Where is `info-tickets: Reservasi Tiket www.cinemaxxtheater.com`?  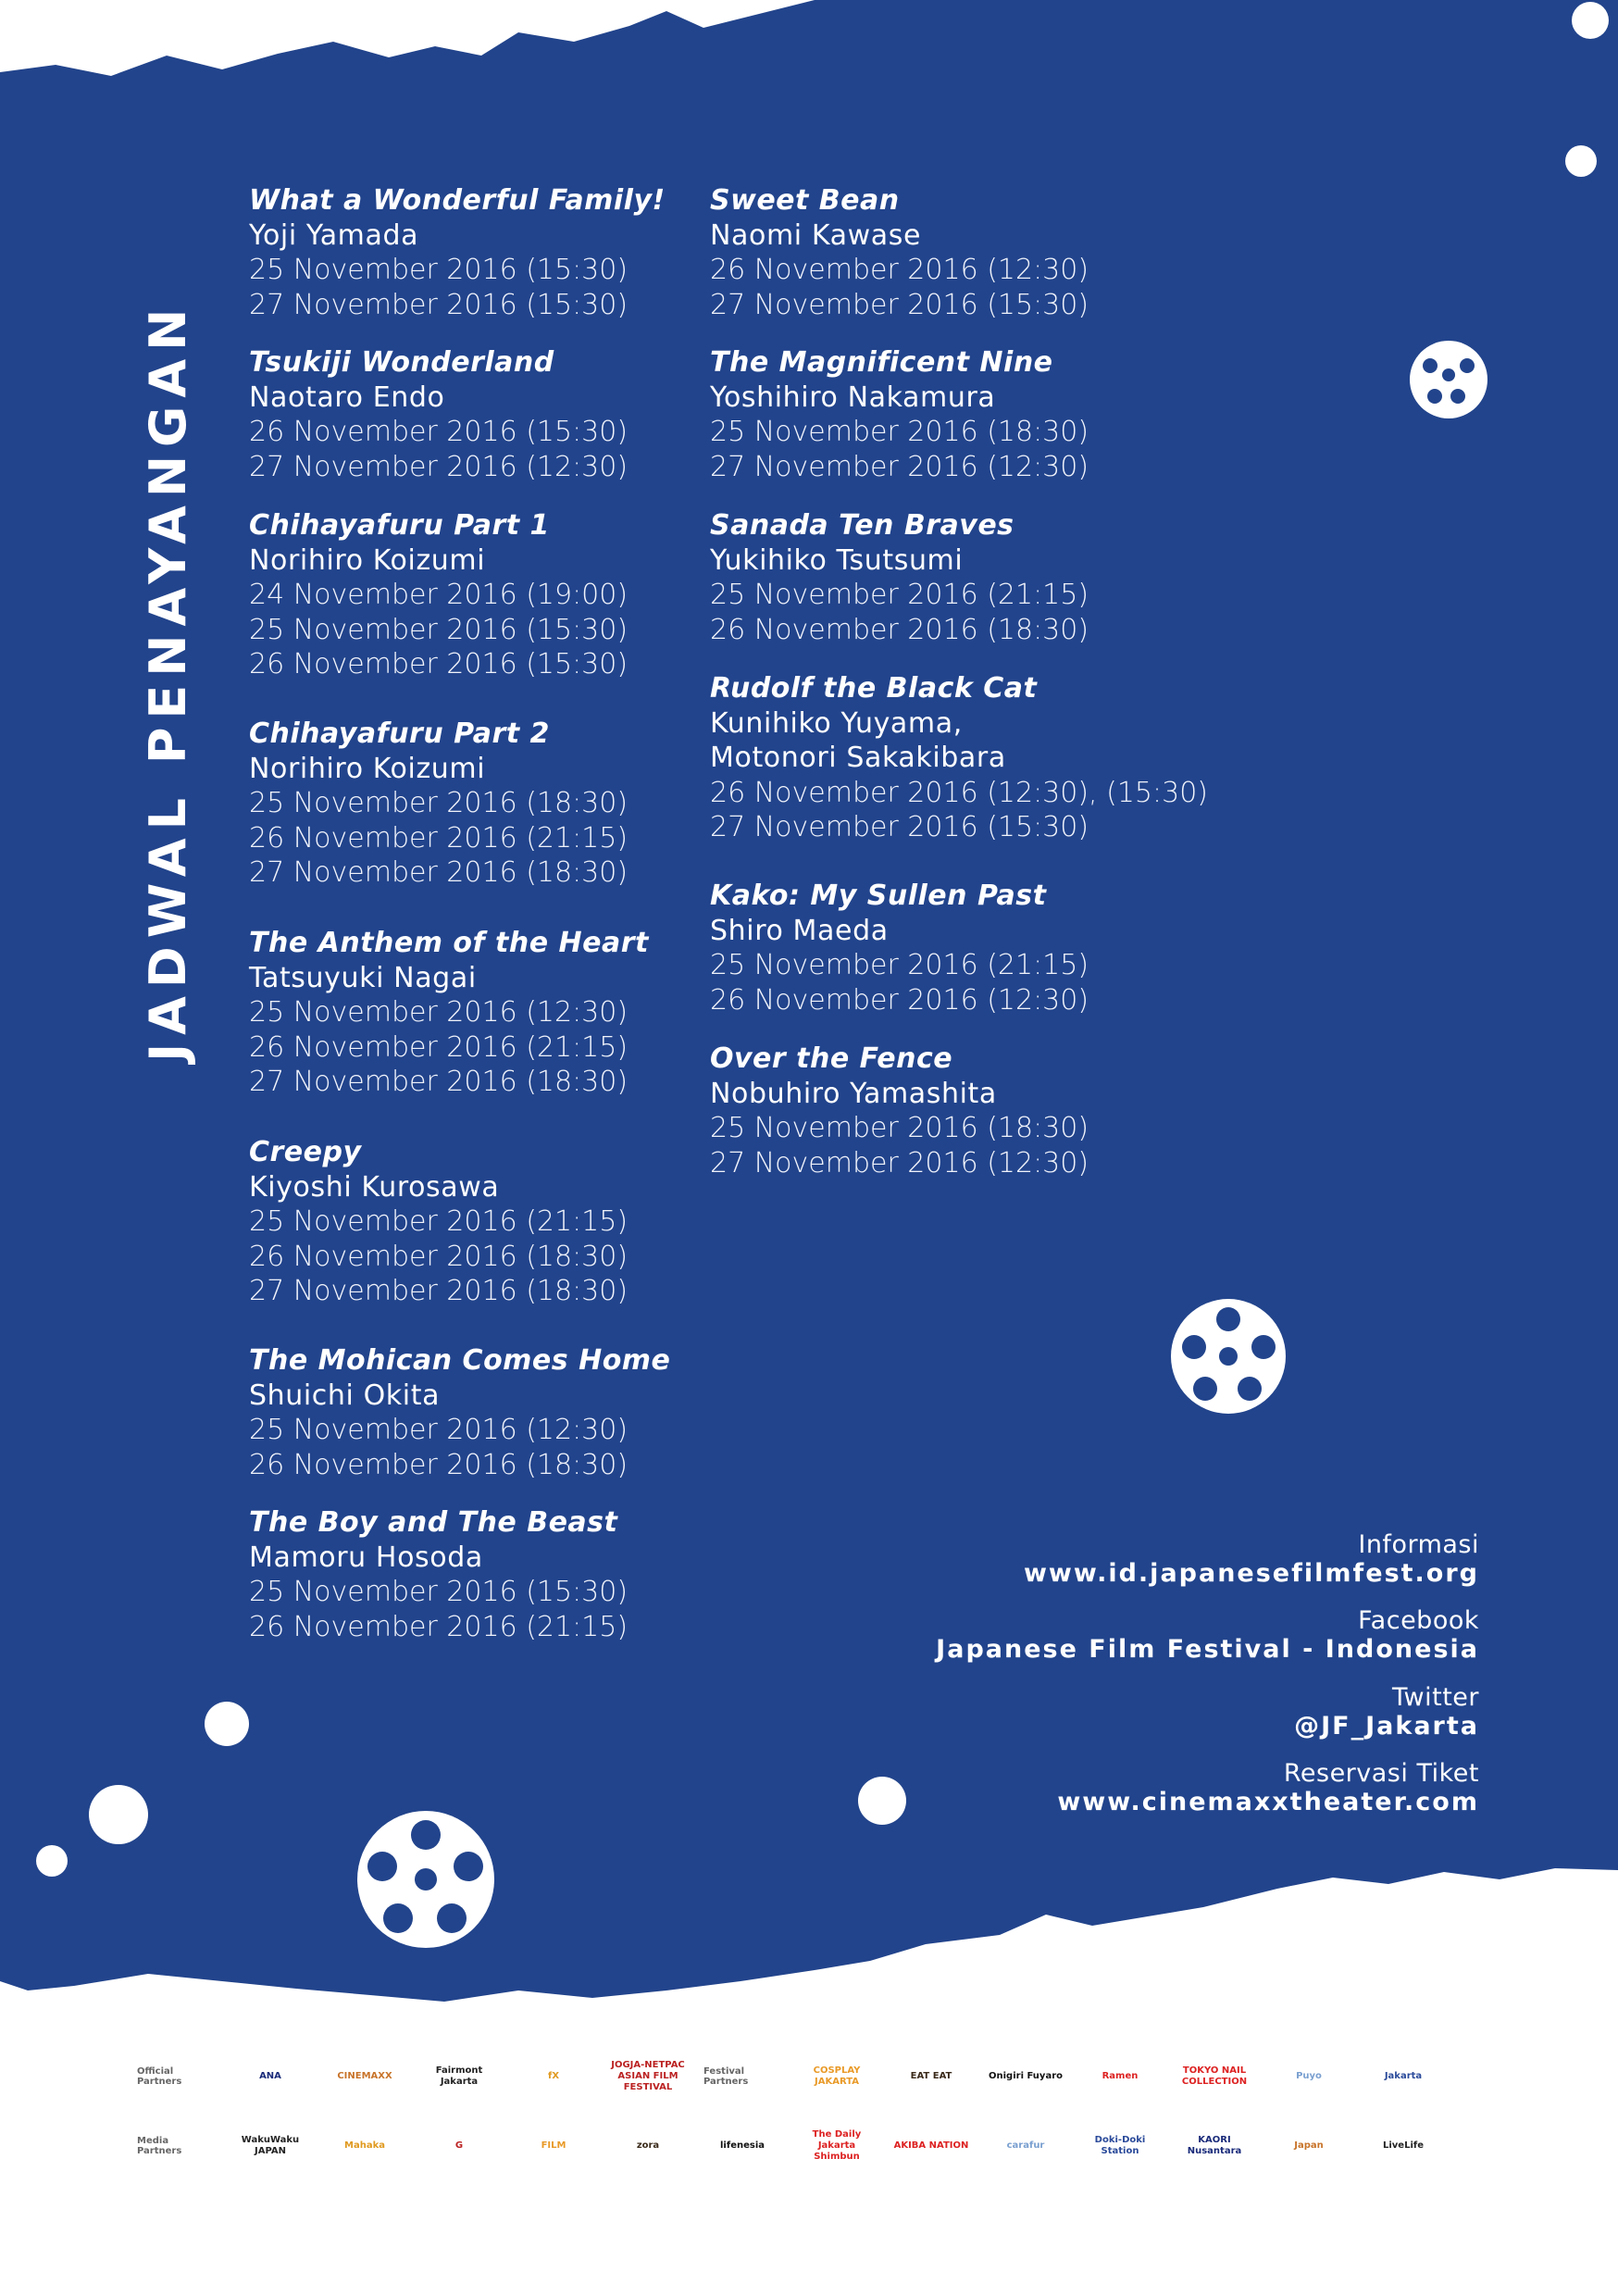 info-tickets: Reservasi Tiket www.cinemaxxtheater.com is located at coordinates (1268, 1787).